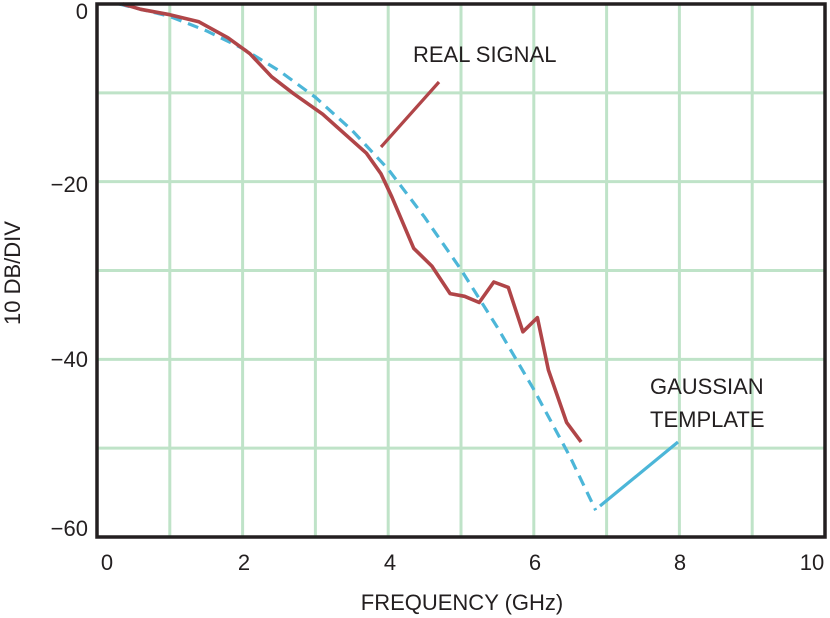 The height and width of the screenshot is (618, 830). Describe the element at coordinates (707, 386) in the screenshot. I see `gaussian-annotation-line1: GAUSSIAN` at that location.